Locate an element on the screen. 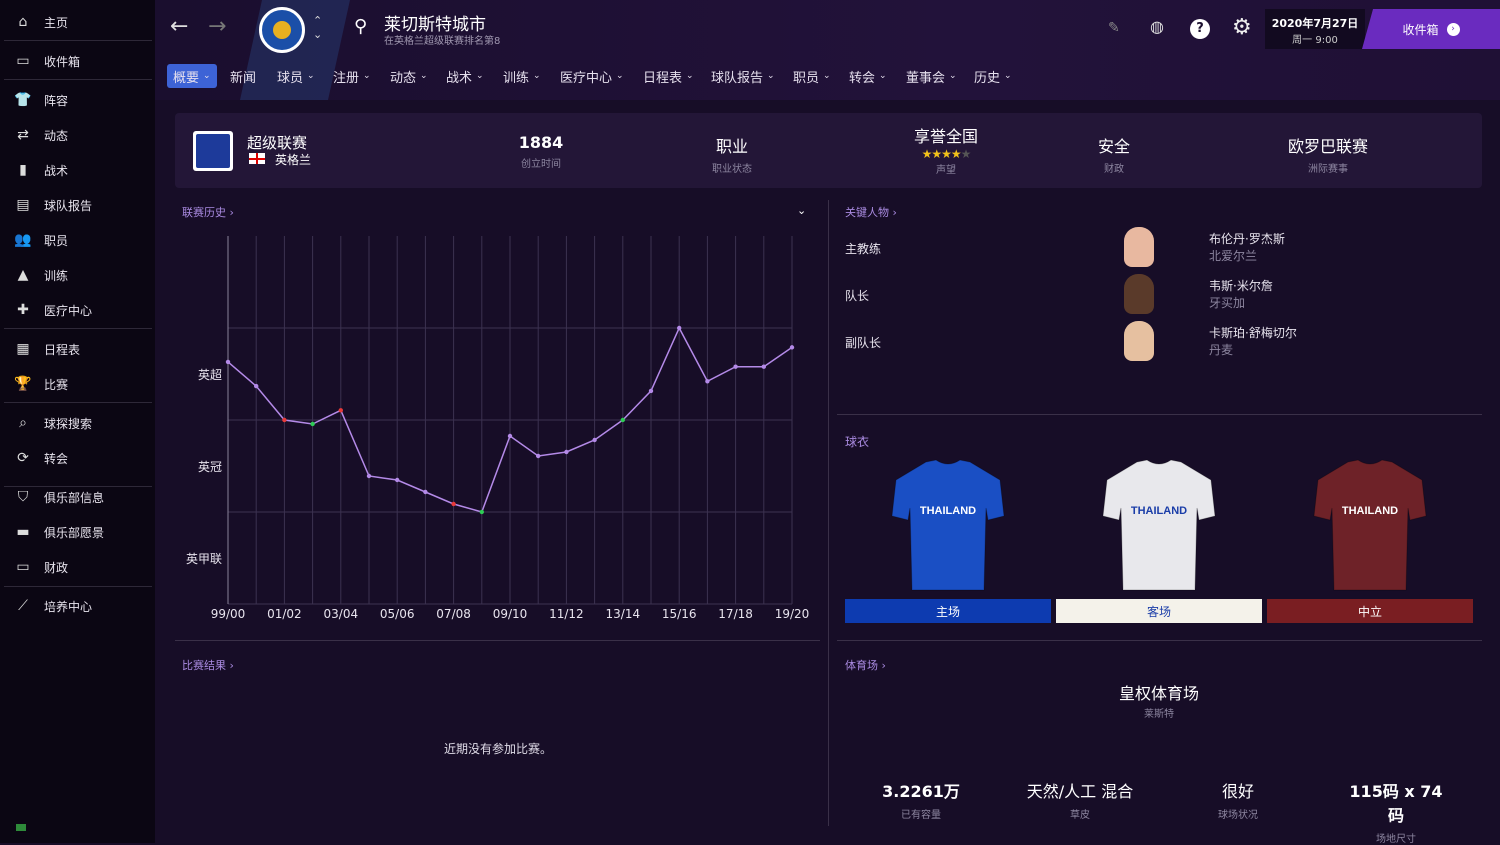 This screenshot has width=1500, height=845. back-button: ← is located at coordinates (179, 26).